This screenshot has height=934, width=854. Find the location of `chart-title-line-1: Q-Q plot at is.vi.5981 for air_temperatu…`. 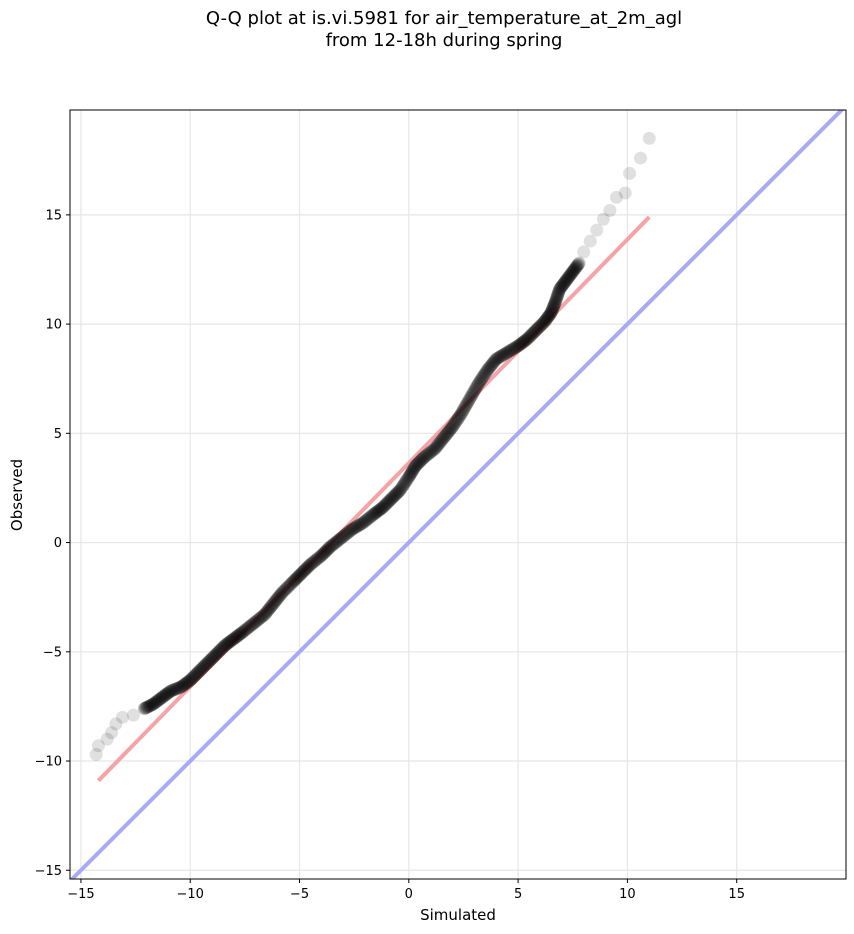

chart-title-line-1: Q-Q plot at is.vi.5981 for air_temperatu… is located at coordinates (444, 18).